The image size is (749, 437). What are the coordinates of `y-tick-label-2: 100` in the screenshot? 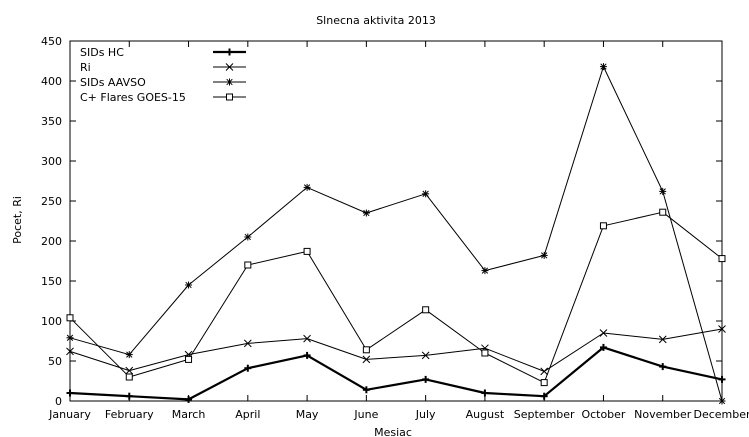 It's located at (51, 321).